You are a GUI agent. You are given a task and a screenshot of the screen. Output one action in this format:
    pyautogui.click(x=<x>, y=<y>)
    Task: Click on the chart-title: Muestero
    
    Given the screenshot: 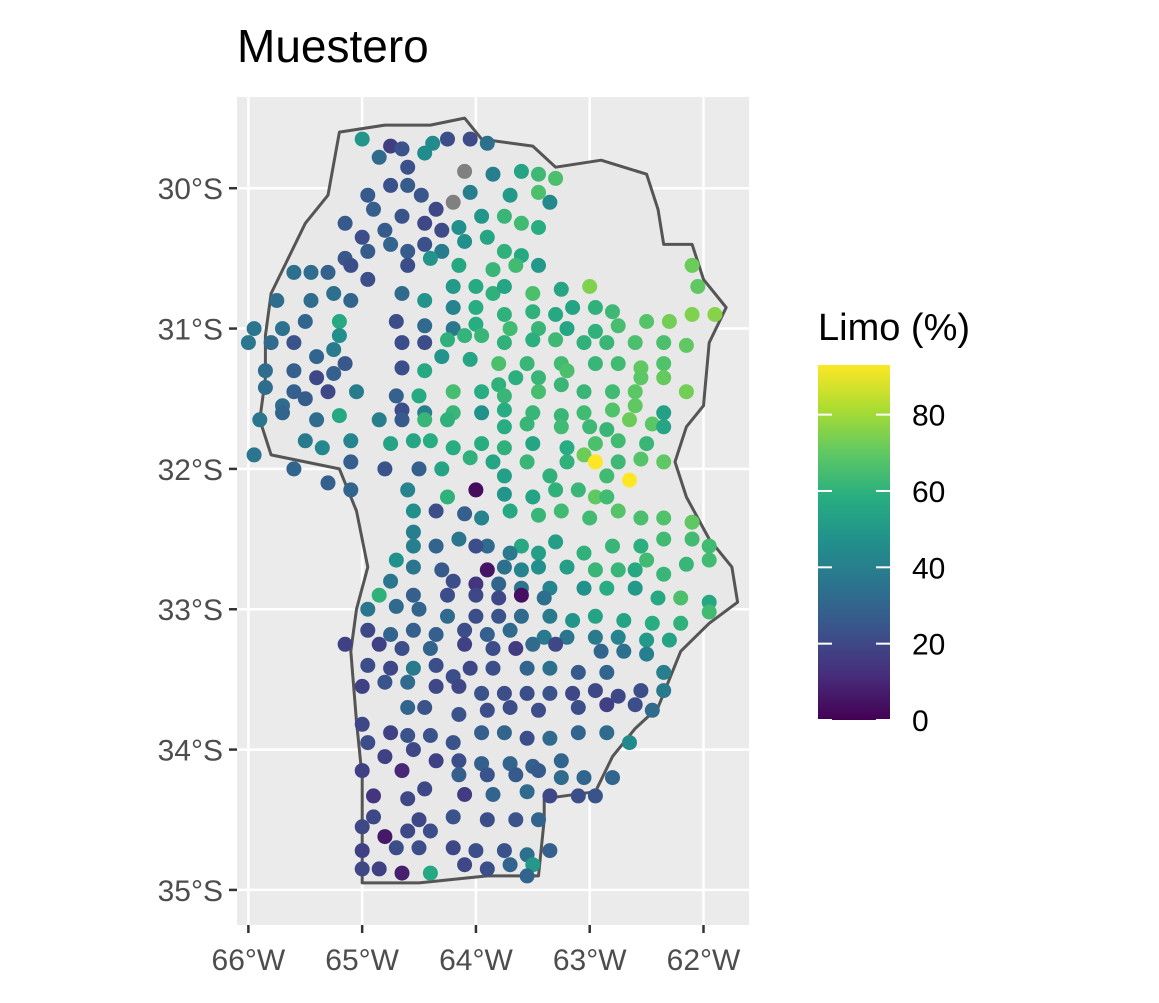 What is the action you would take?
    pyautogui.click(x=333, y=46)
    